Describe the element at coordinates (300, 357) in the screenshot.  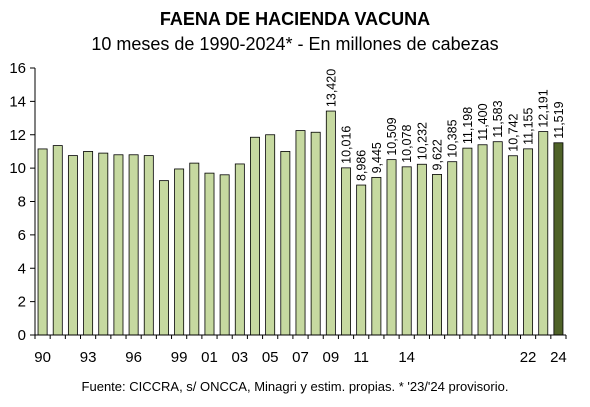
I see `x-tick-label: 07` at that location.